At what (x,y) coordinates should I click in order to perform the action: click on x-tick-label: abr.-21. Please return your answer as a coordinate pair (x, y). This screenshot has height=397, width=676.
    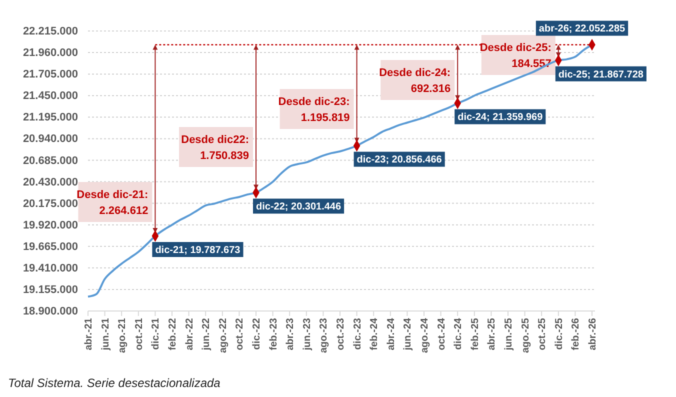
    Looking at the image, I should click on (89, 334).